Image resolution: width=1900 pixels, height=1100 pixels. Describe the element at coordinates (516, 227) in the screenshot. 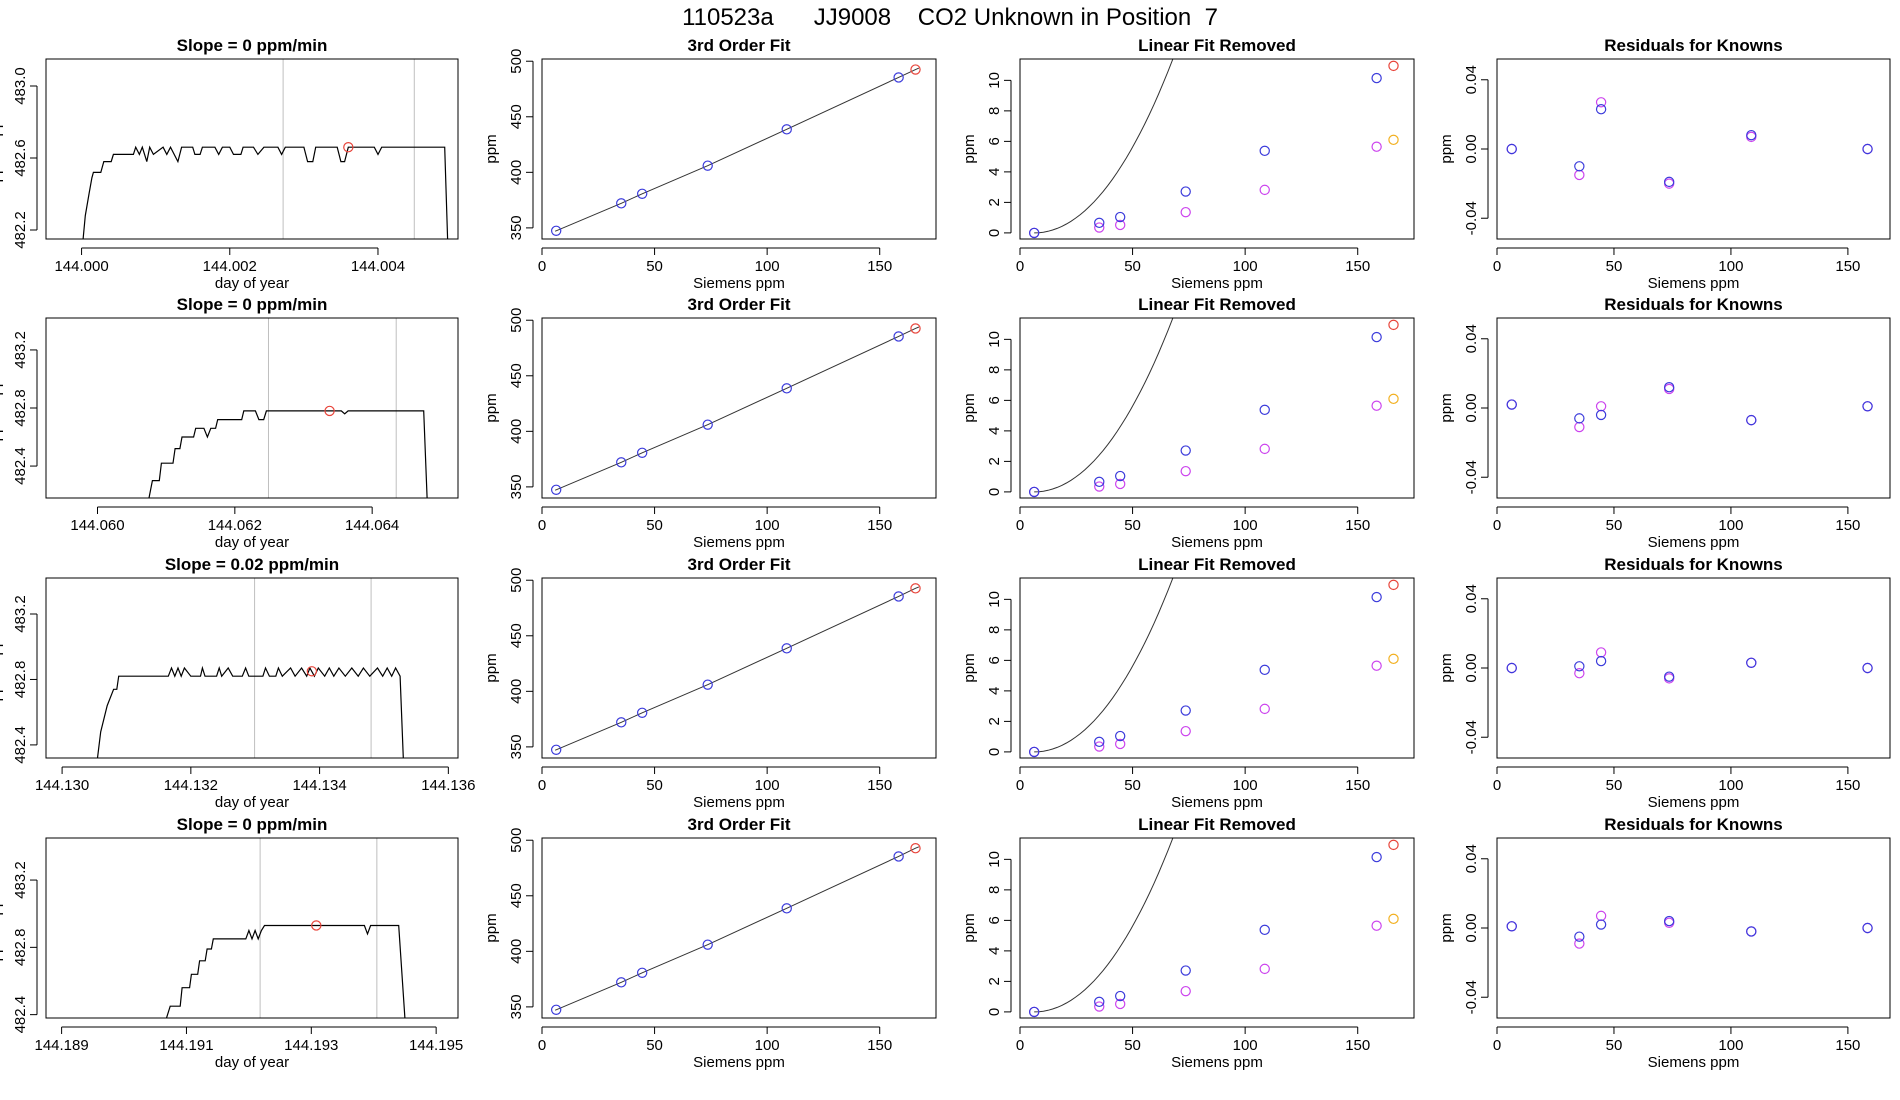

I see `y-tick-label: 350` at that location.